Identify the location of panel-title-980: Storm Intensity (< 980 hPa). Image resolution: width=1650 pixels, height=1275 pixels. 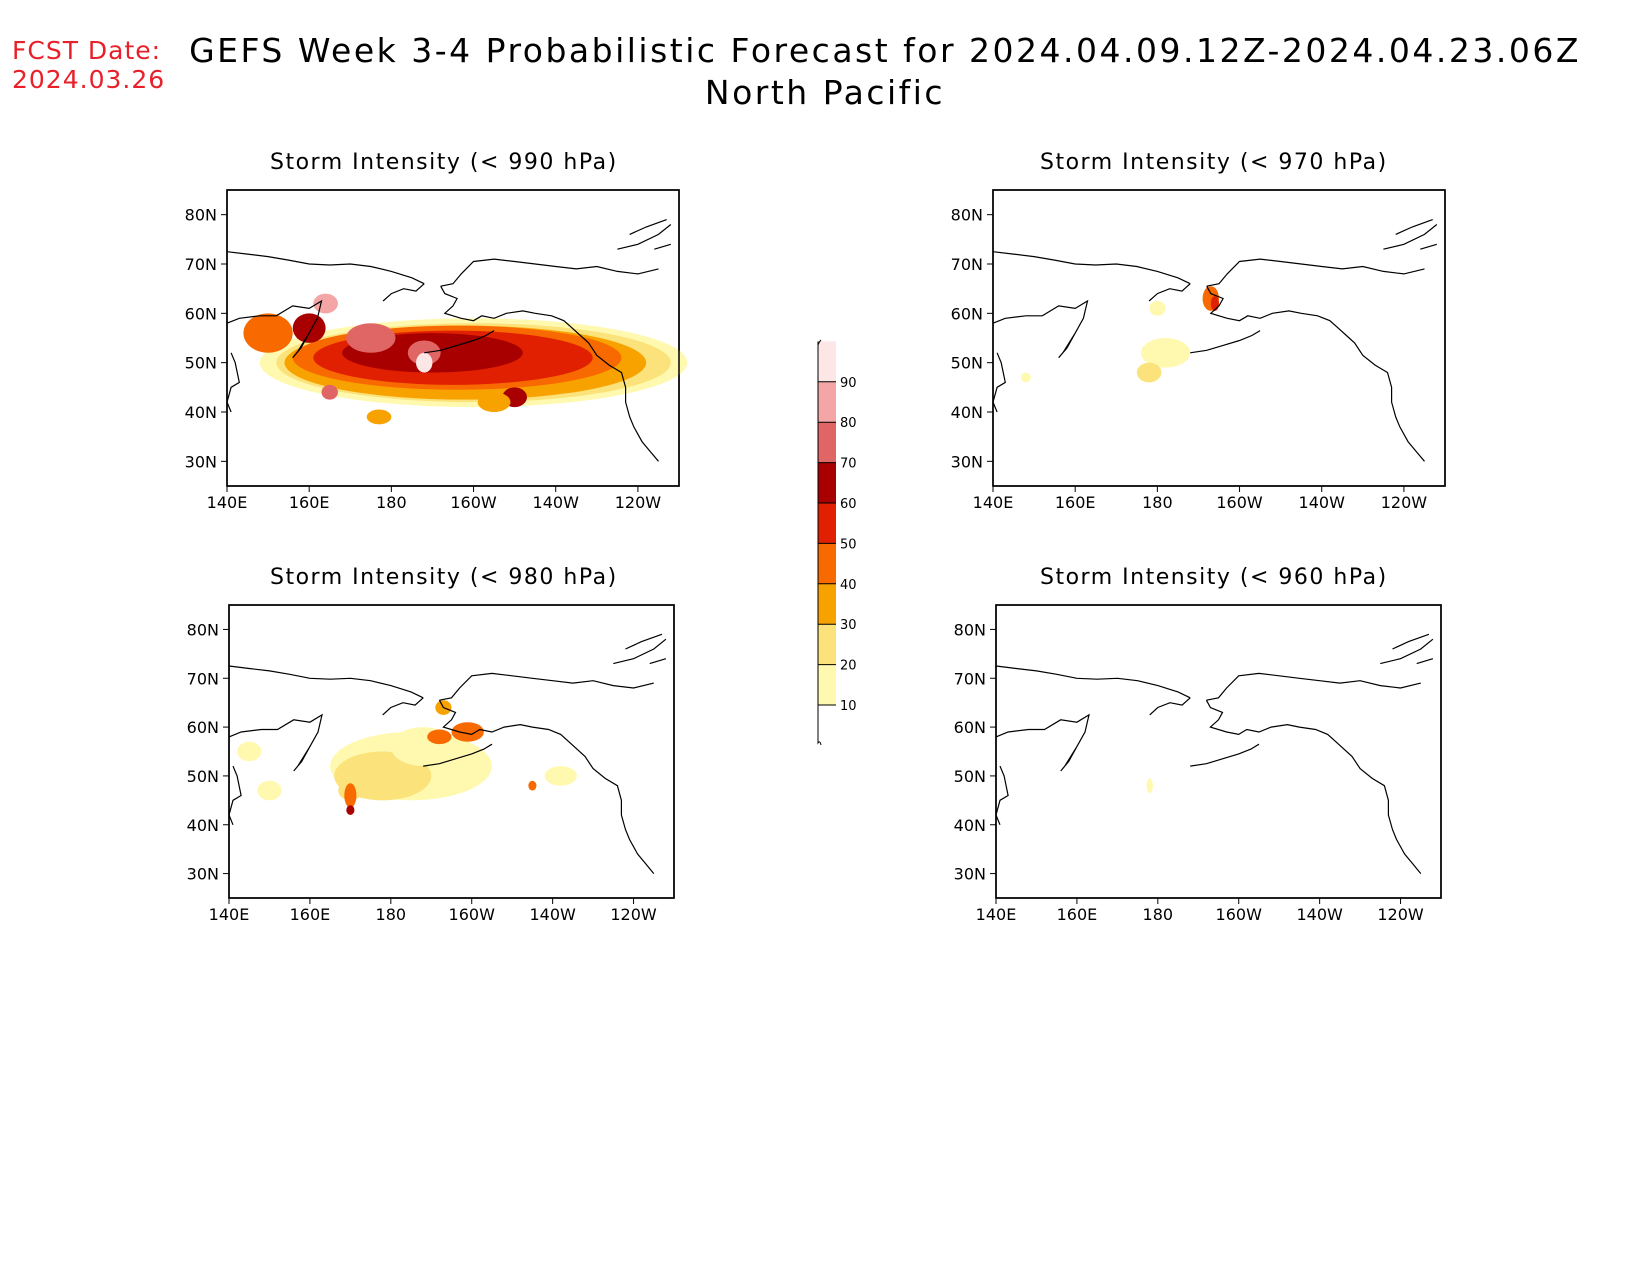
(444, 577).